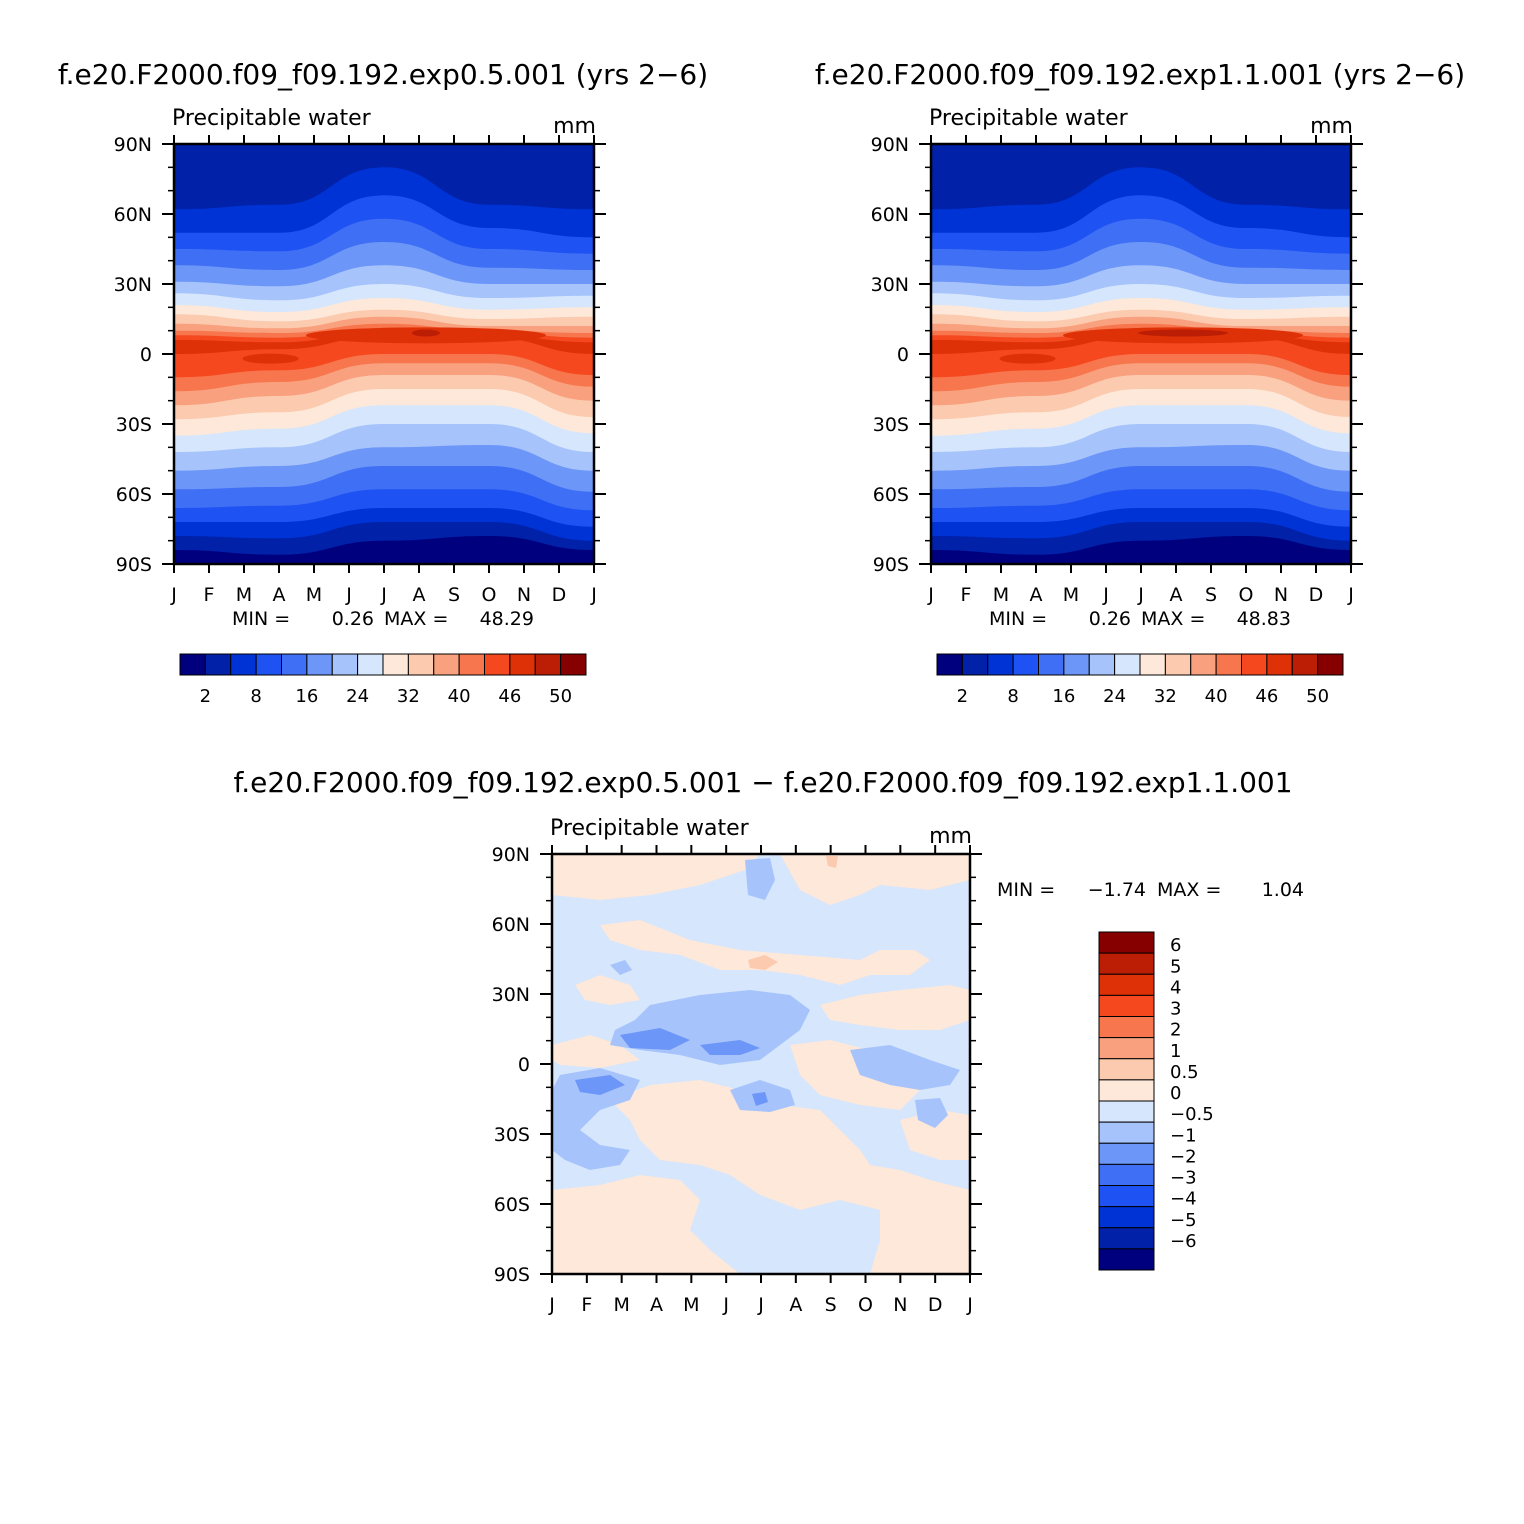  I want to click on colorbar-label: 3, so click(1175, 1009).